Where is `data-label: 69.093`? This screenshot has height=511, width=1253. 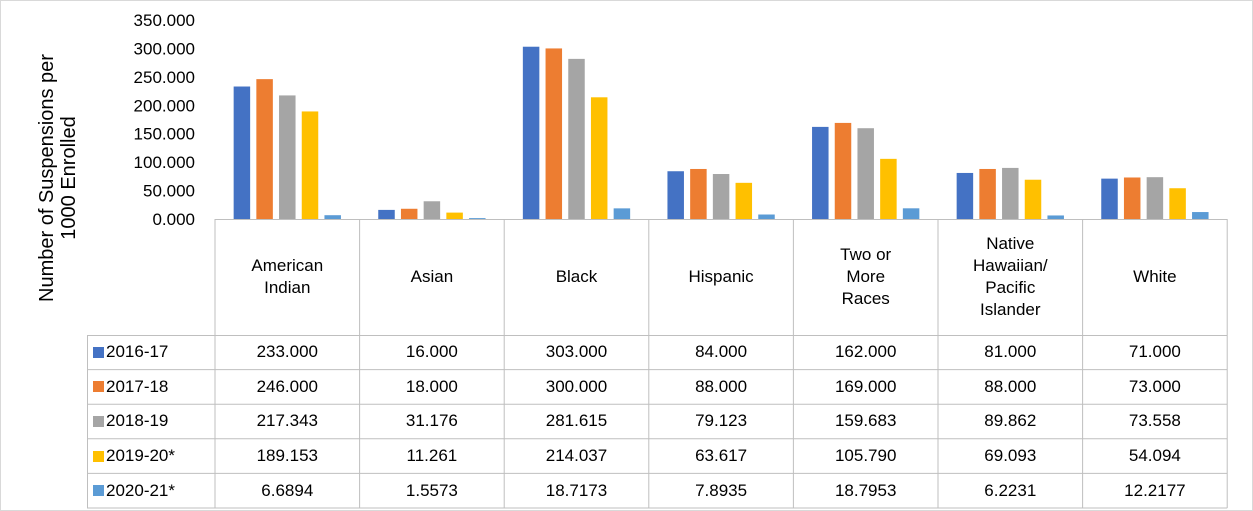 data-label: 69.093 is located at coordinates (1010, 456).